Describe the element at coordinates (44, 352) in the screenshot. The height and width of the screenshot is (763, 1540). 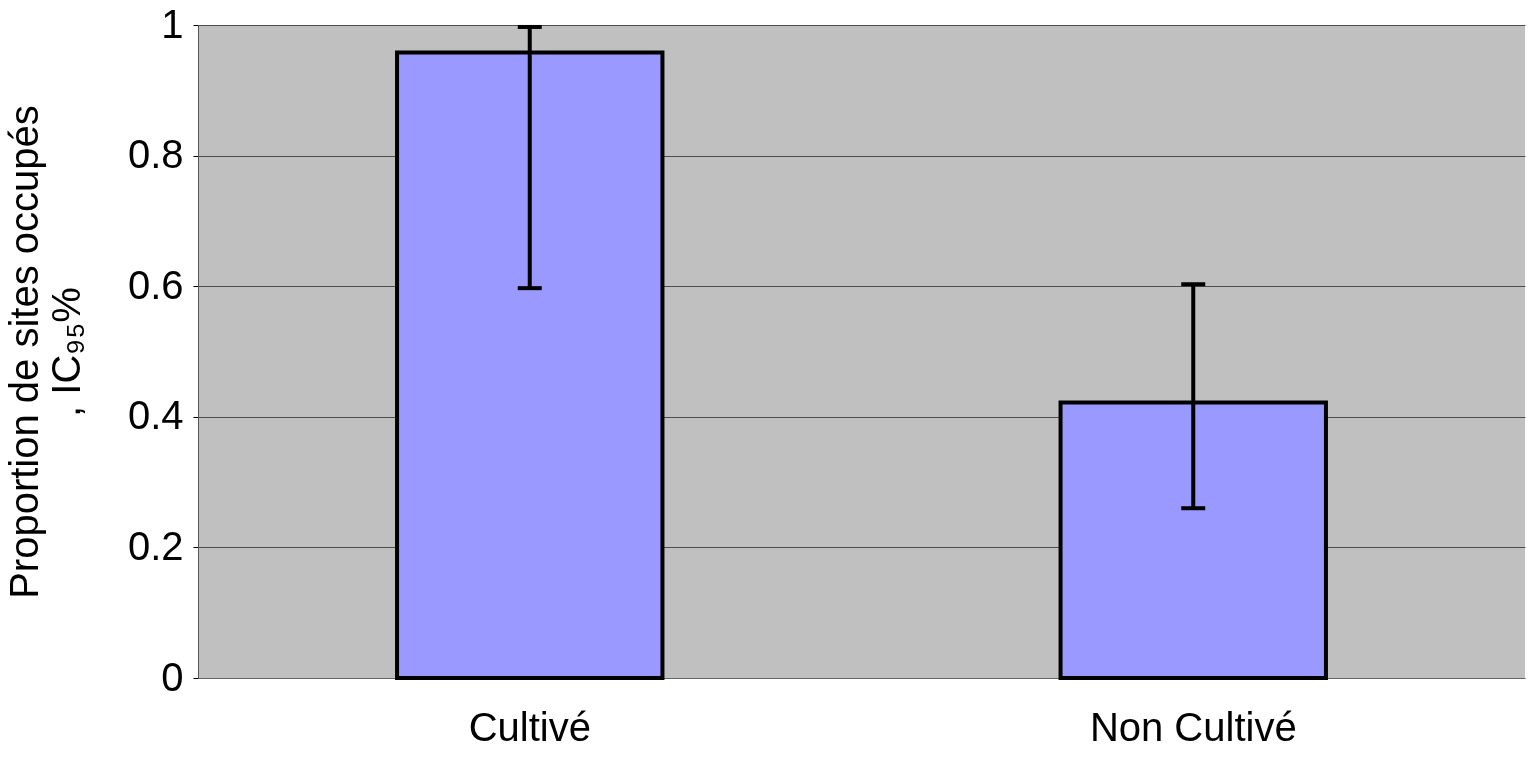
I see `y-axis-title: Proportion de sites occupés , IC₉₅%` at that location.